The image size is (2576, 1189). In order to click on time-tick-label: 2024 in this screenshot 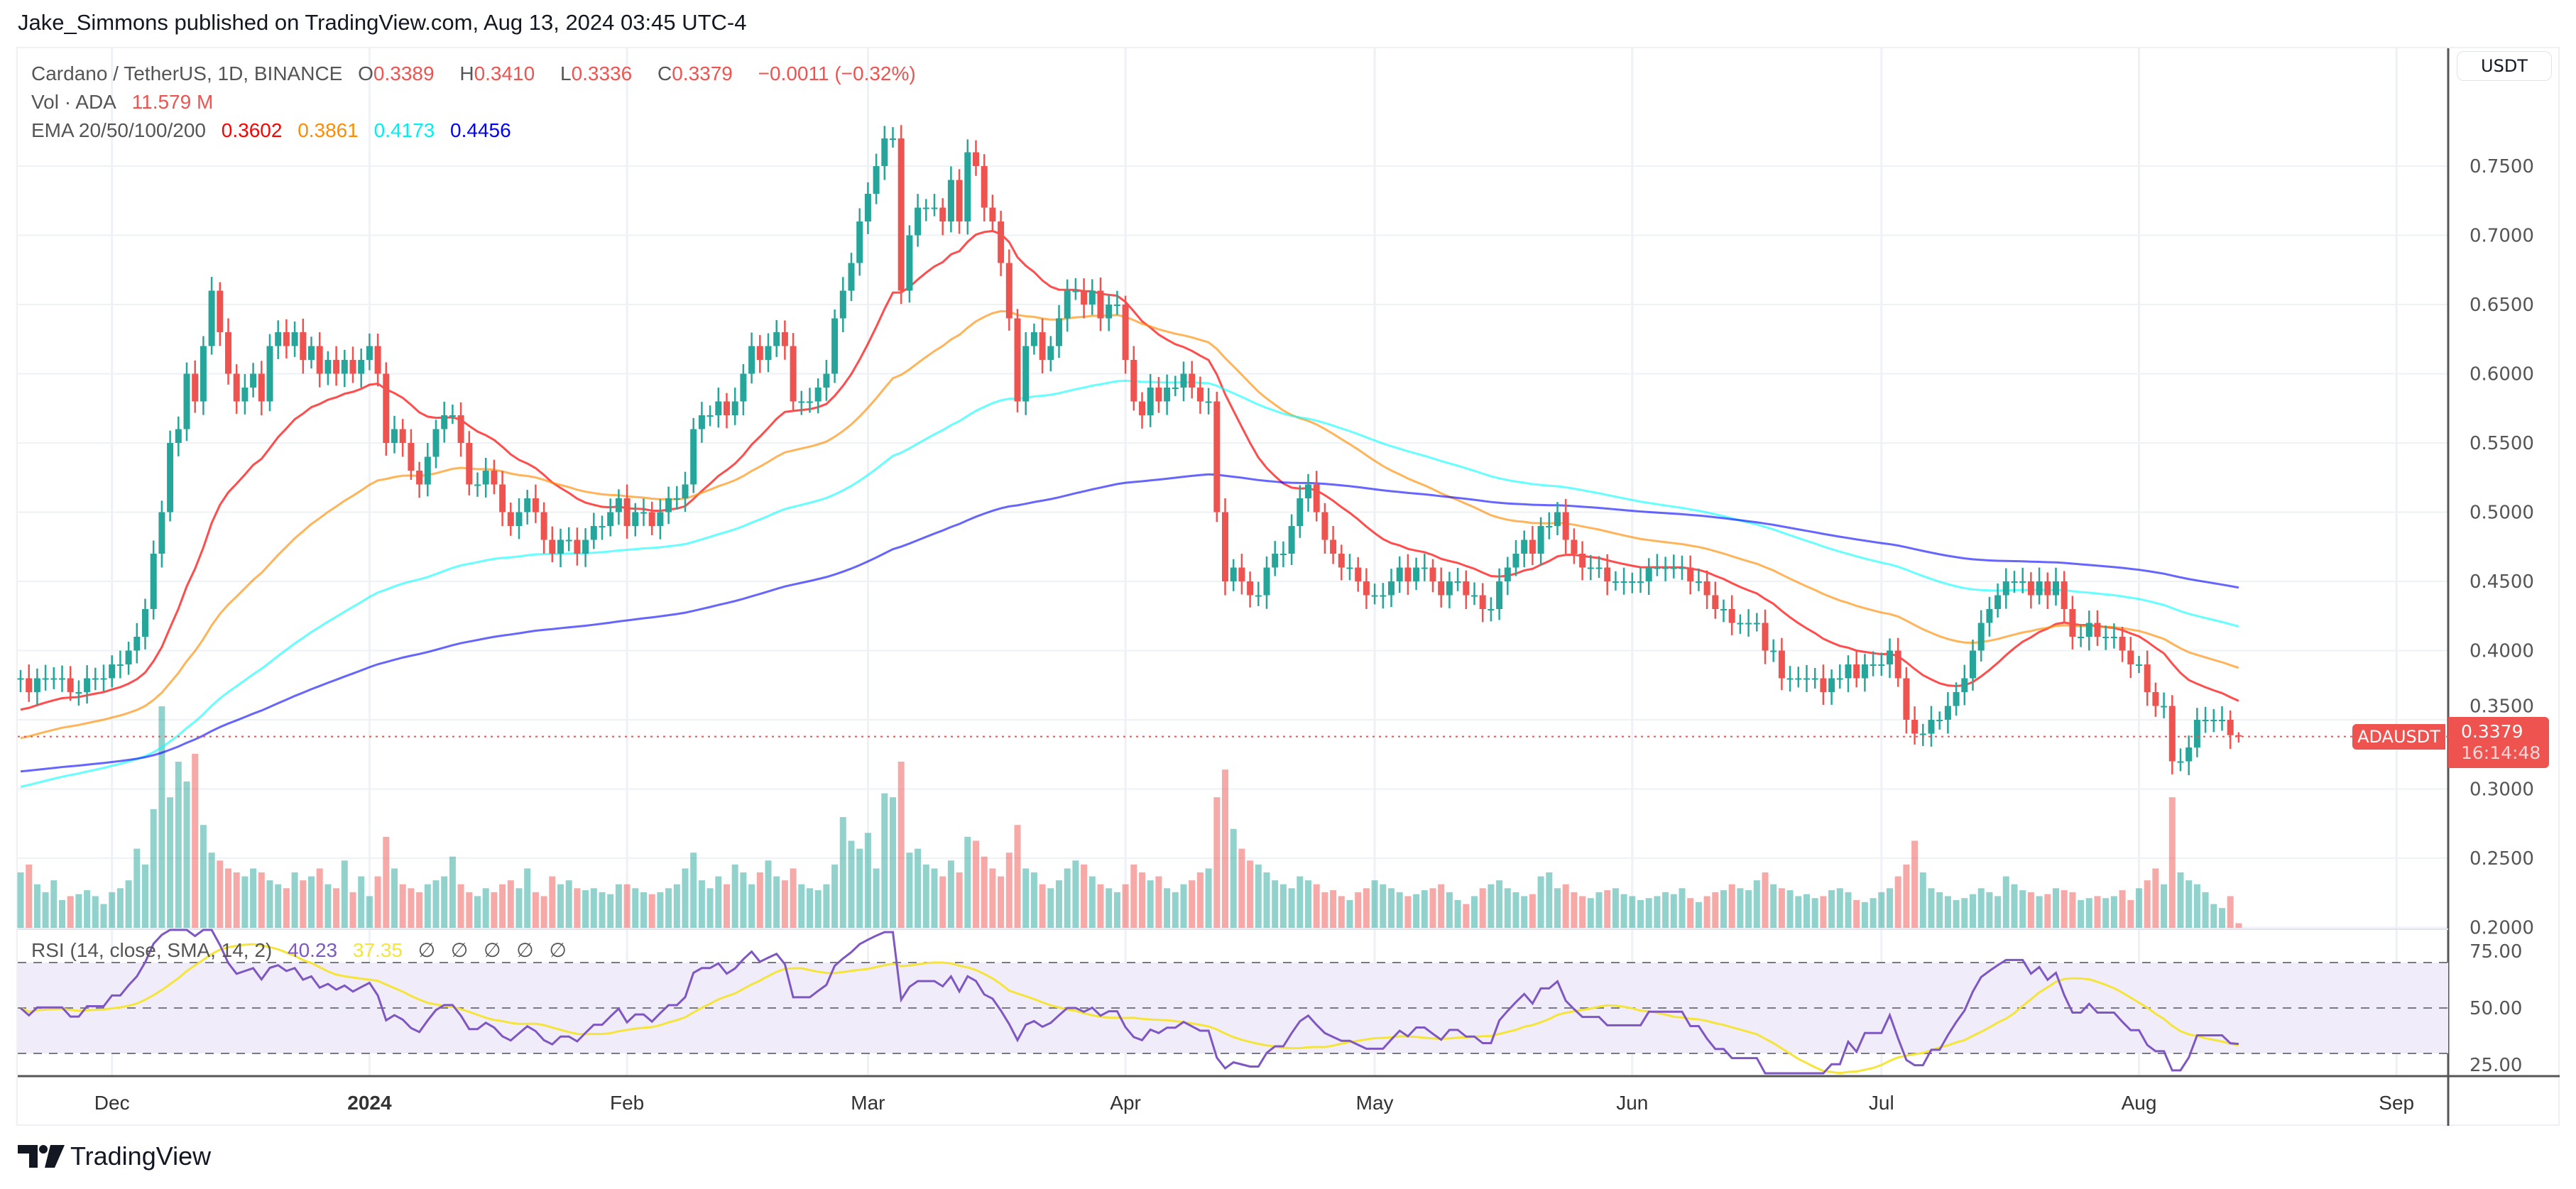, I will do `click(369, 1103)`.